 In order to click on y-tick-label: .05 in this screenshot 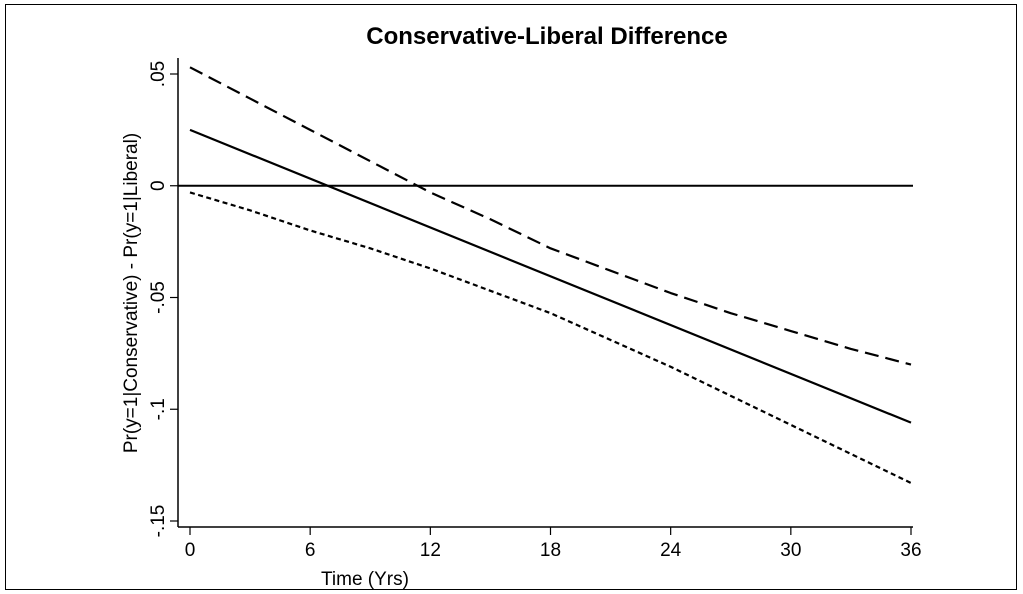, I will do `click(158, 74)`.